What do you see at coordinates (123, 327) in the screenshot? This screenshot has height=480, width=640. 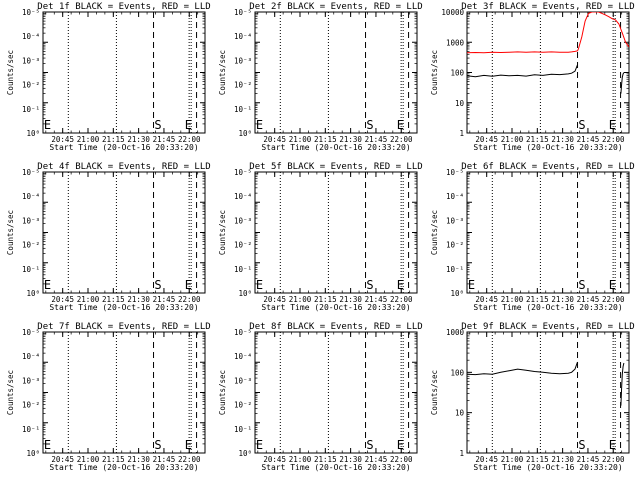 I see `panel-title: Det 7f BLACK = Events, RED = LLD` at bounding box center [123, 327].